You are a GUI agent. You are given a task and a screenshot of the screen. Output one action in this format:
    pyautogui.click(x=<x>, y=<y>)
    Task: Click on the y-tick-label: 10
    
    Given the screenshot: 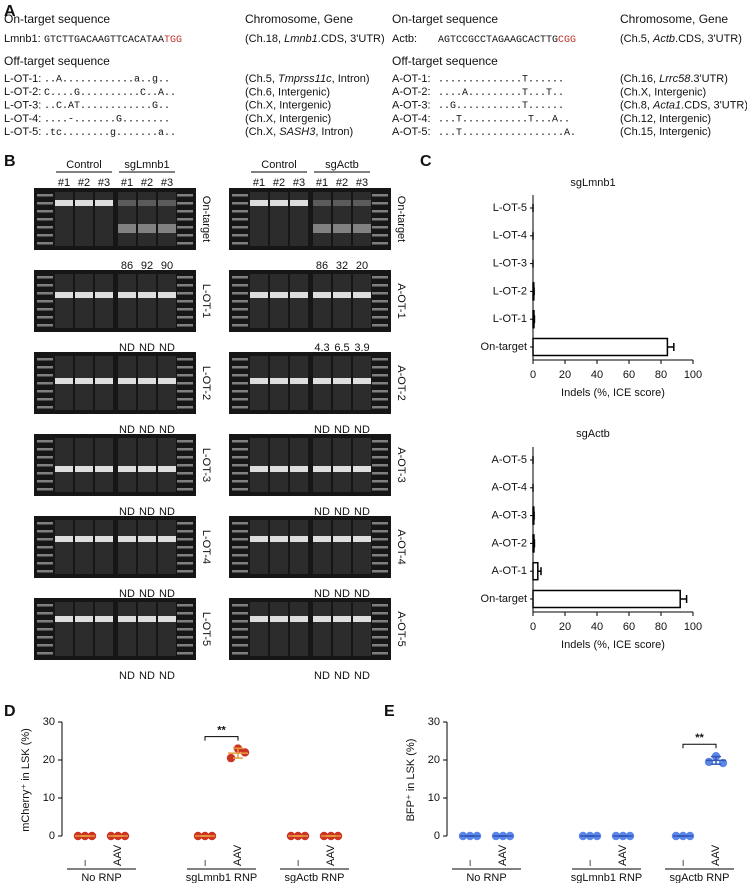 What is the action you would take?
    pyautogui.click(x=434, y=798)
    